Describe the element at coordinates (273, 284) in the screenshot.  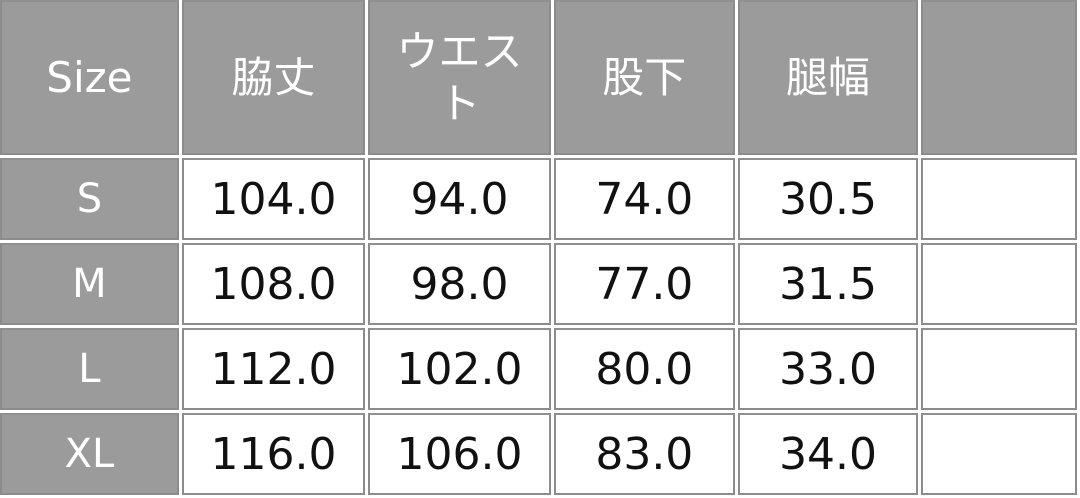
I see `cell-side-length: 108.0` at that location.